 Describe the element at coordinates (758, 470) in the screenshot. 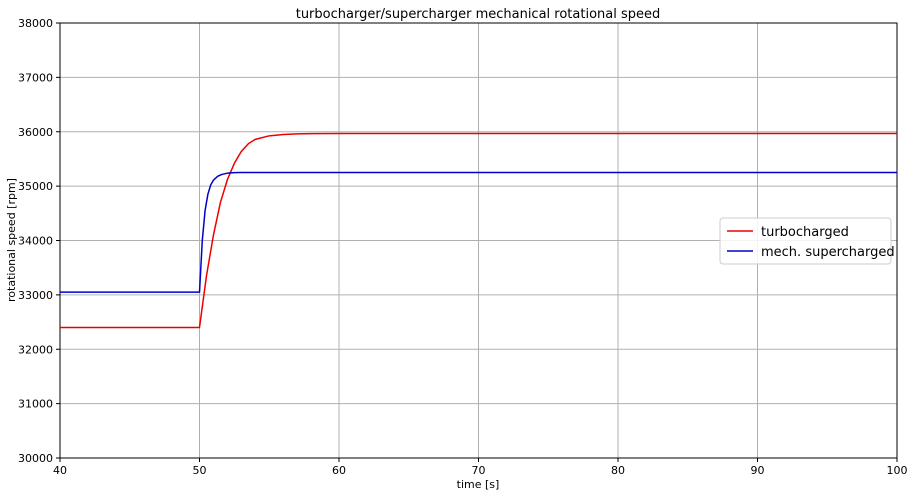

I see `x-tick-label: 90` at that location.